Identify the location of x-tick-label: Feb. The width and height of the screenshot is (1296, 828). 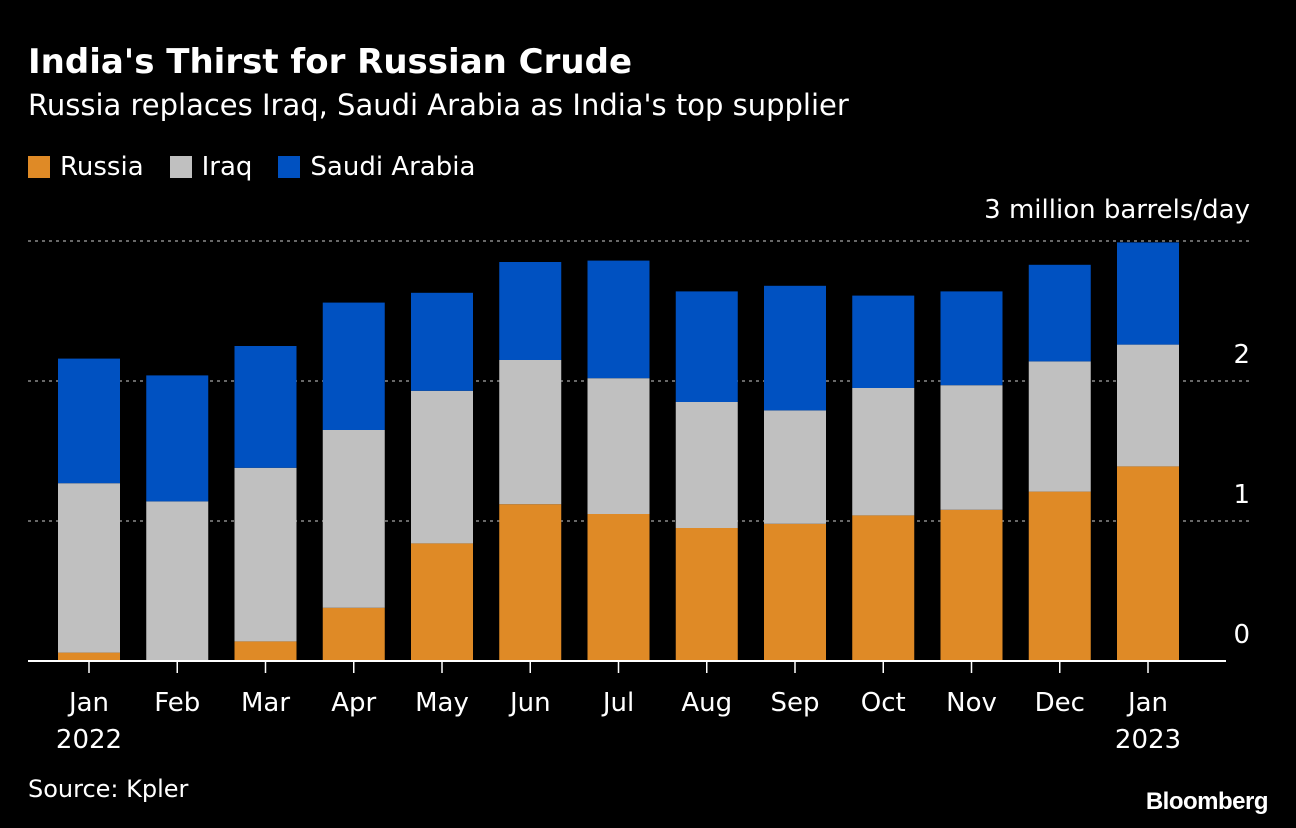
(177, 703).